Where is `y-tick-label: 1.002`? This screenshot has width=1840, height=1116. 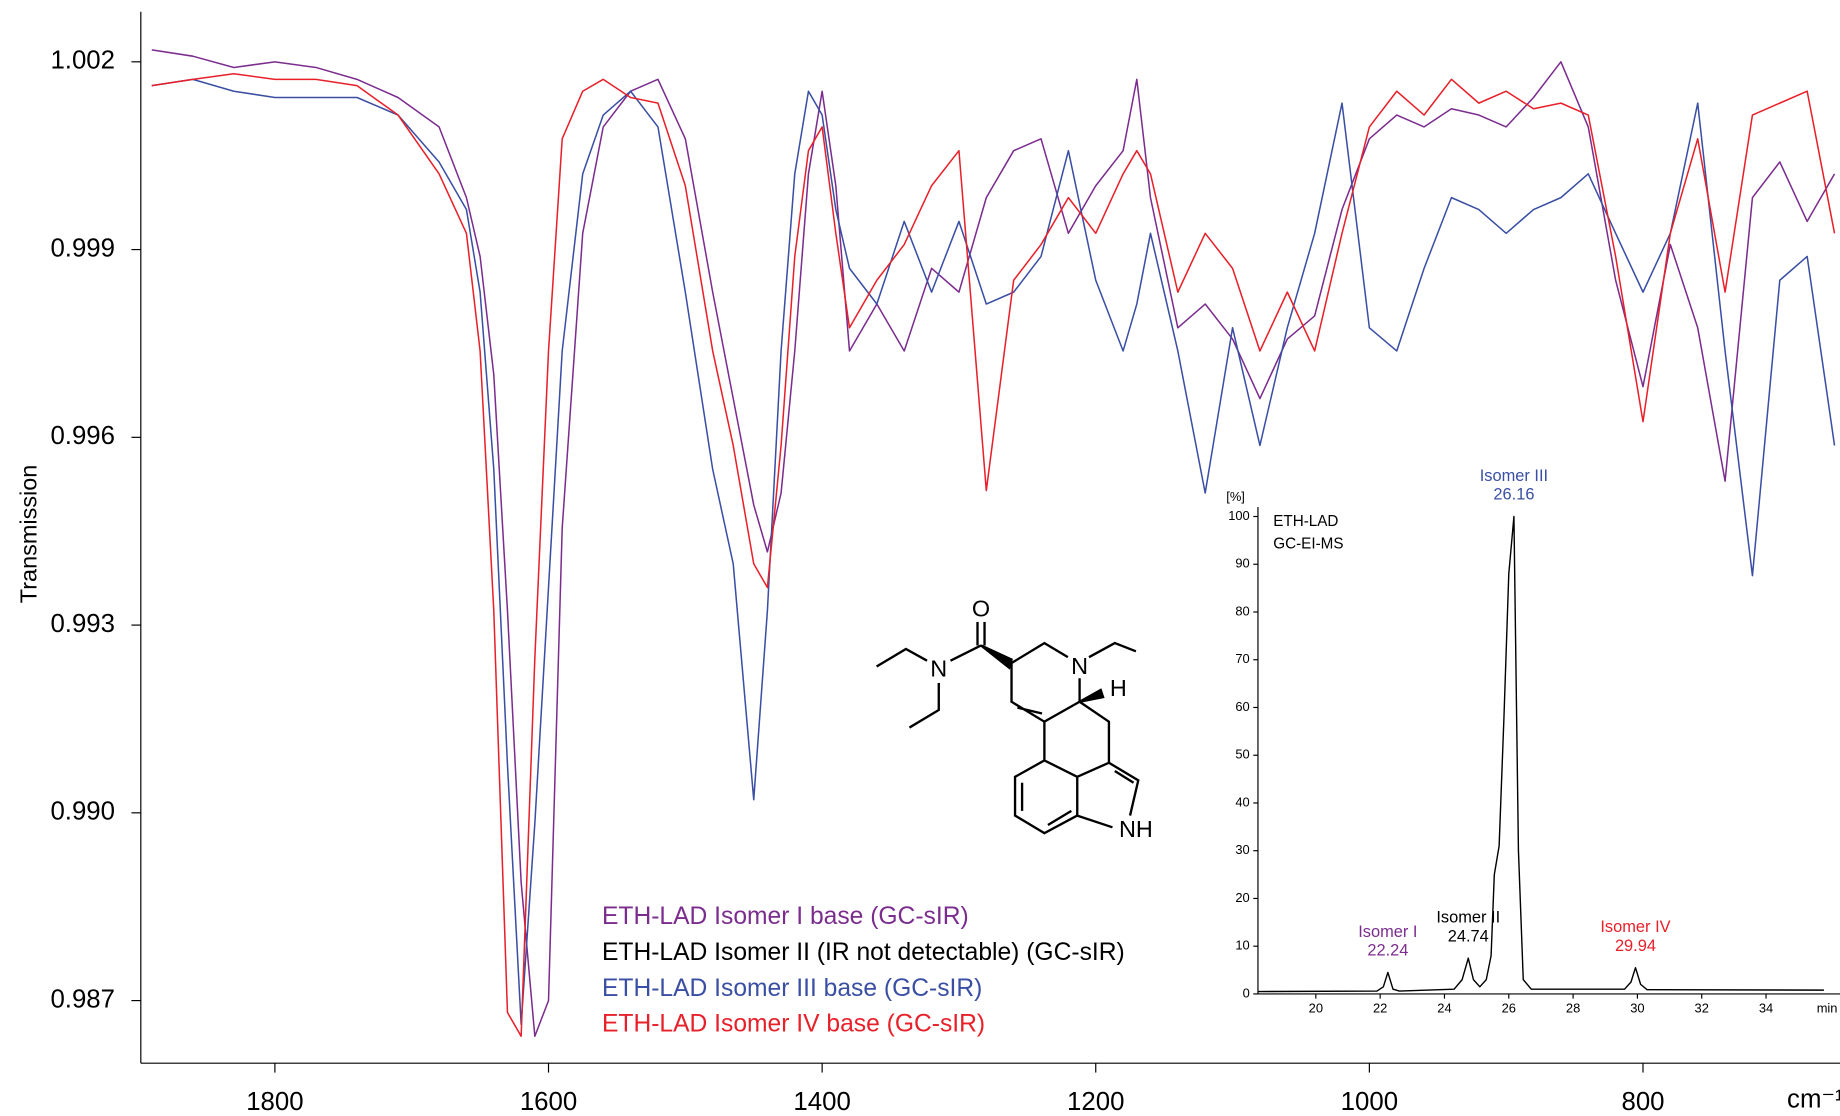
y-tick-label: 1.002 is located at coordinates (82, 61).